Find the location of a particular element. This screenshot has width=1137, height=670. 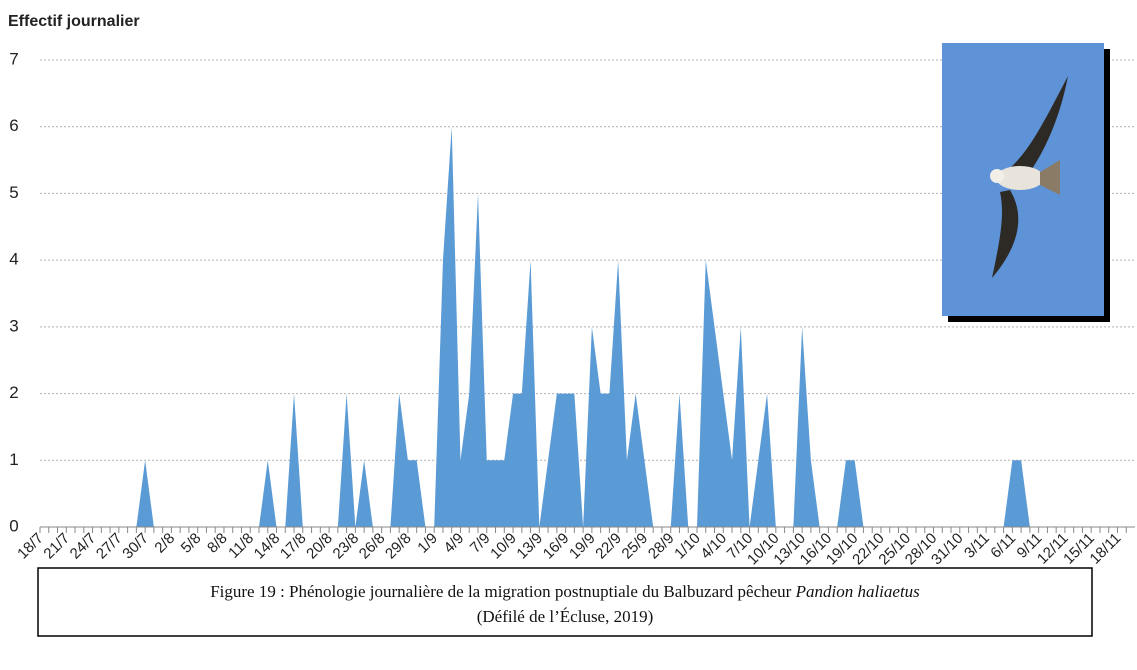

y-tick-label: 7 is located at coordinates (13, 58).